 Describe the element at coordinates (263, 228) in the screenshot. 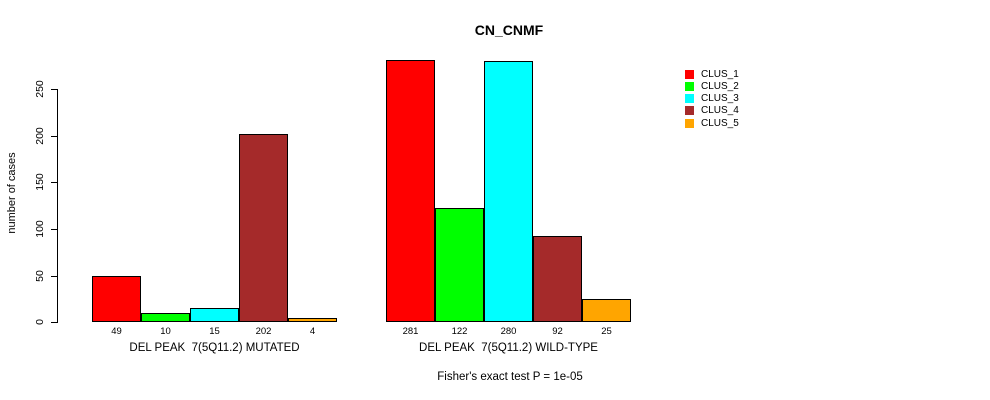

I see `bar-clus_4-group1` at that location.